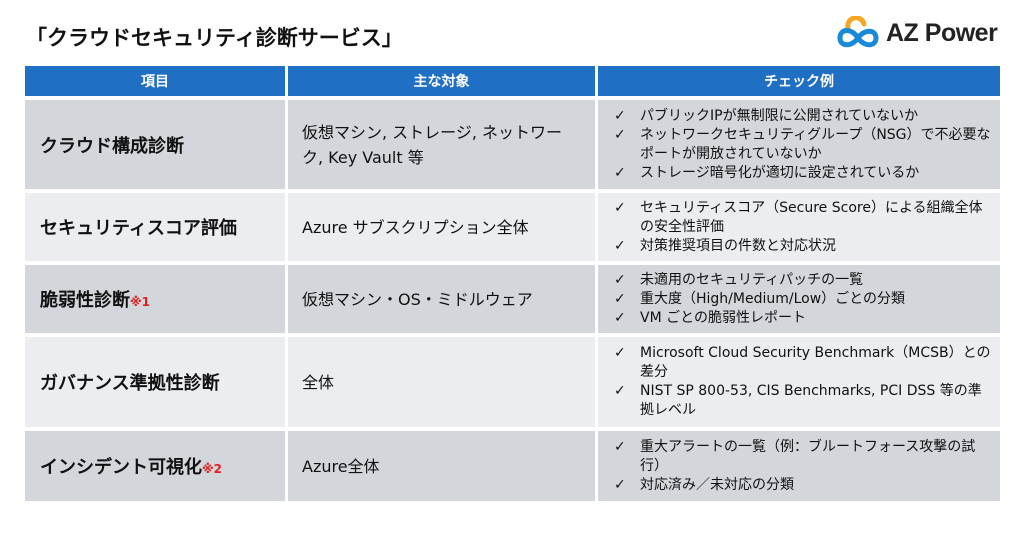  What do you see at coordinates (443, 299) in the screenshot?
I see `target-cell: 仮想マシン・OS・ミドルウェア` at bounding box center [443, 299].